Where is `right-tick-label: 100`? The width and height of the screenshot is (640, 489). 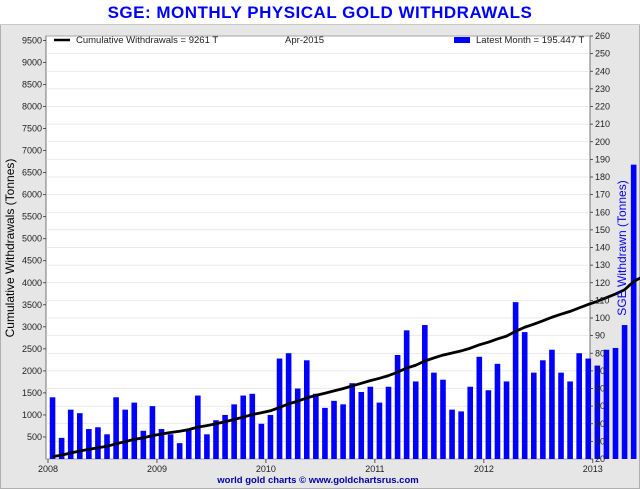 right-tick-label: 100 is located at coordinates (602, 318).